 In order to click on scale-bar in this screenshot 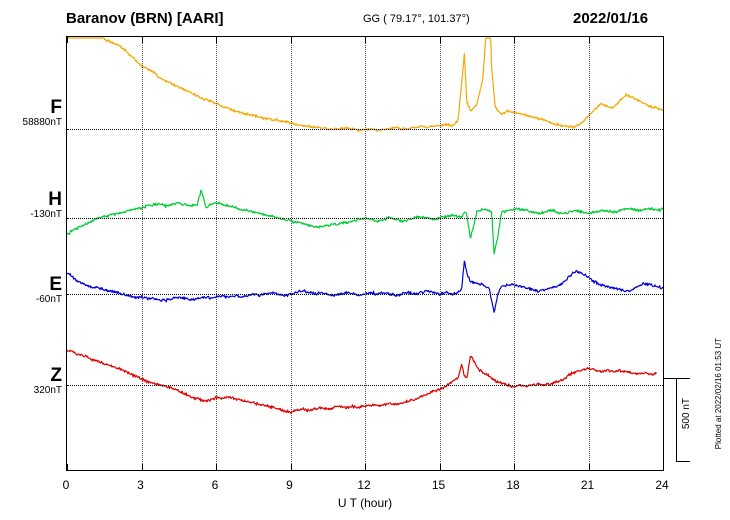, I will do `click(683, 420)`.